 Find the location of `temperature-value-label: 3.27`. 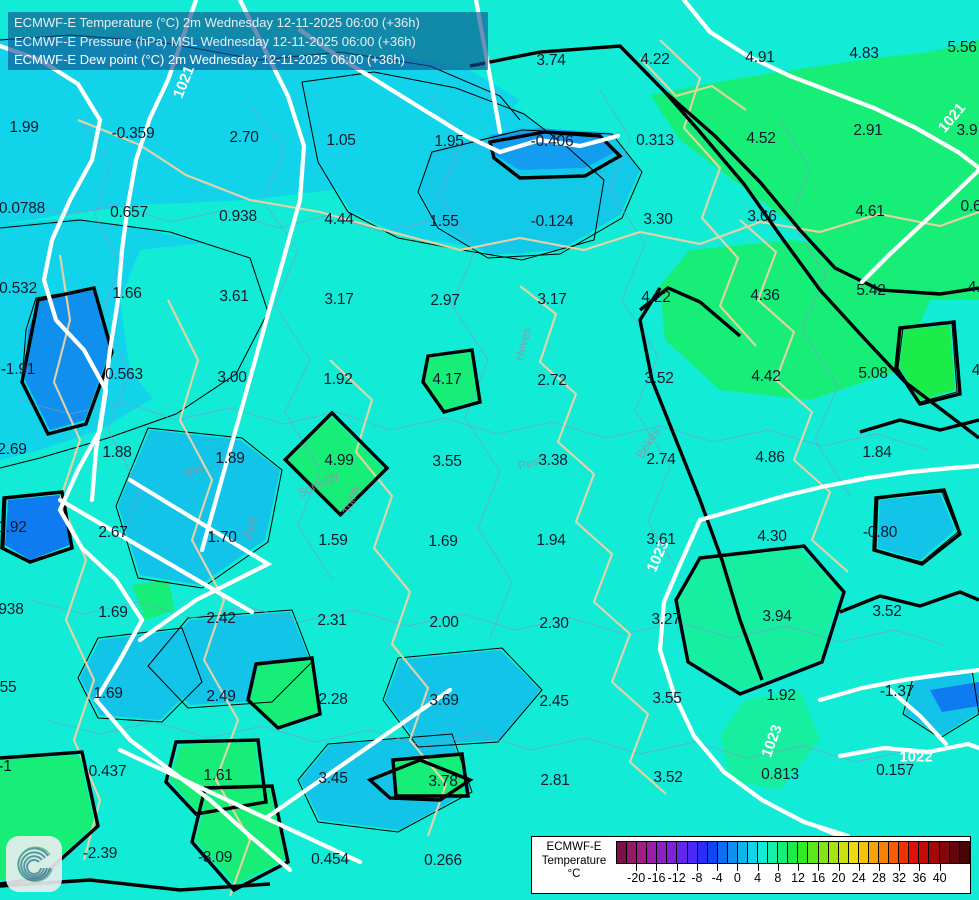

temperature-value-label: 3.27 is located at coordinates (666, 619).